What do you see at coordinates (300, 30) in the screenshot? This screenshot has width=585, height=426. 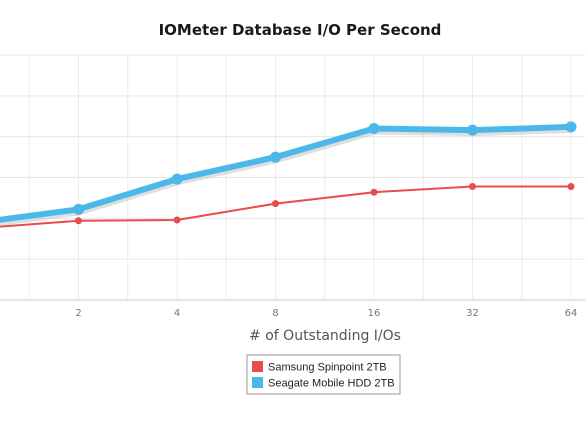 I see `chart-title: IOMeter Database I/O Per Second` at bounding box center [300, 30].